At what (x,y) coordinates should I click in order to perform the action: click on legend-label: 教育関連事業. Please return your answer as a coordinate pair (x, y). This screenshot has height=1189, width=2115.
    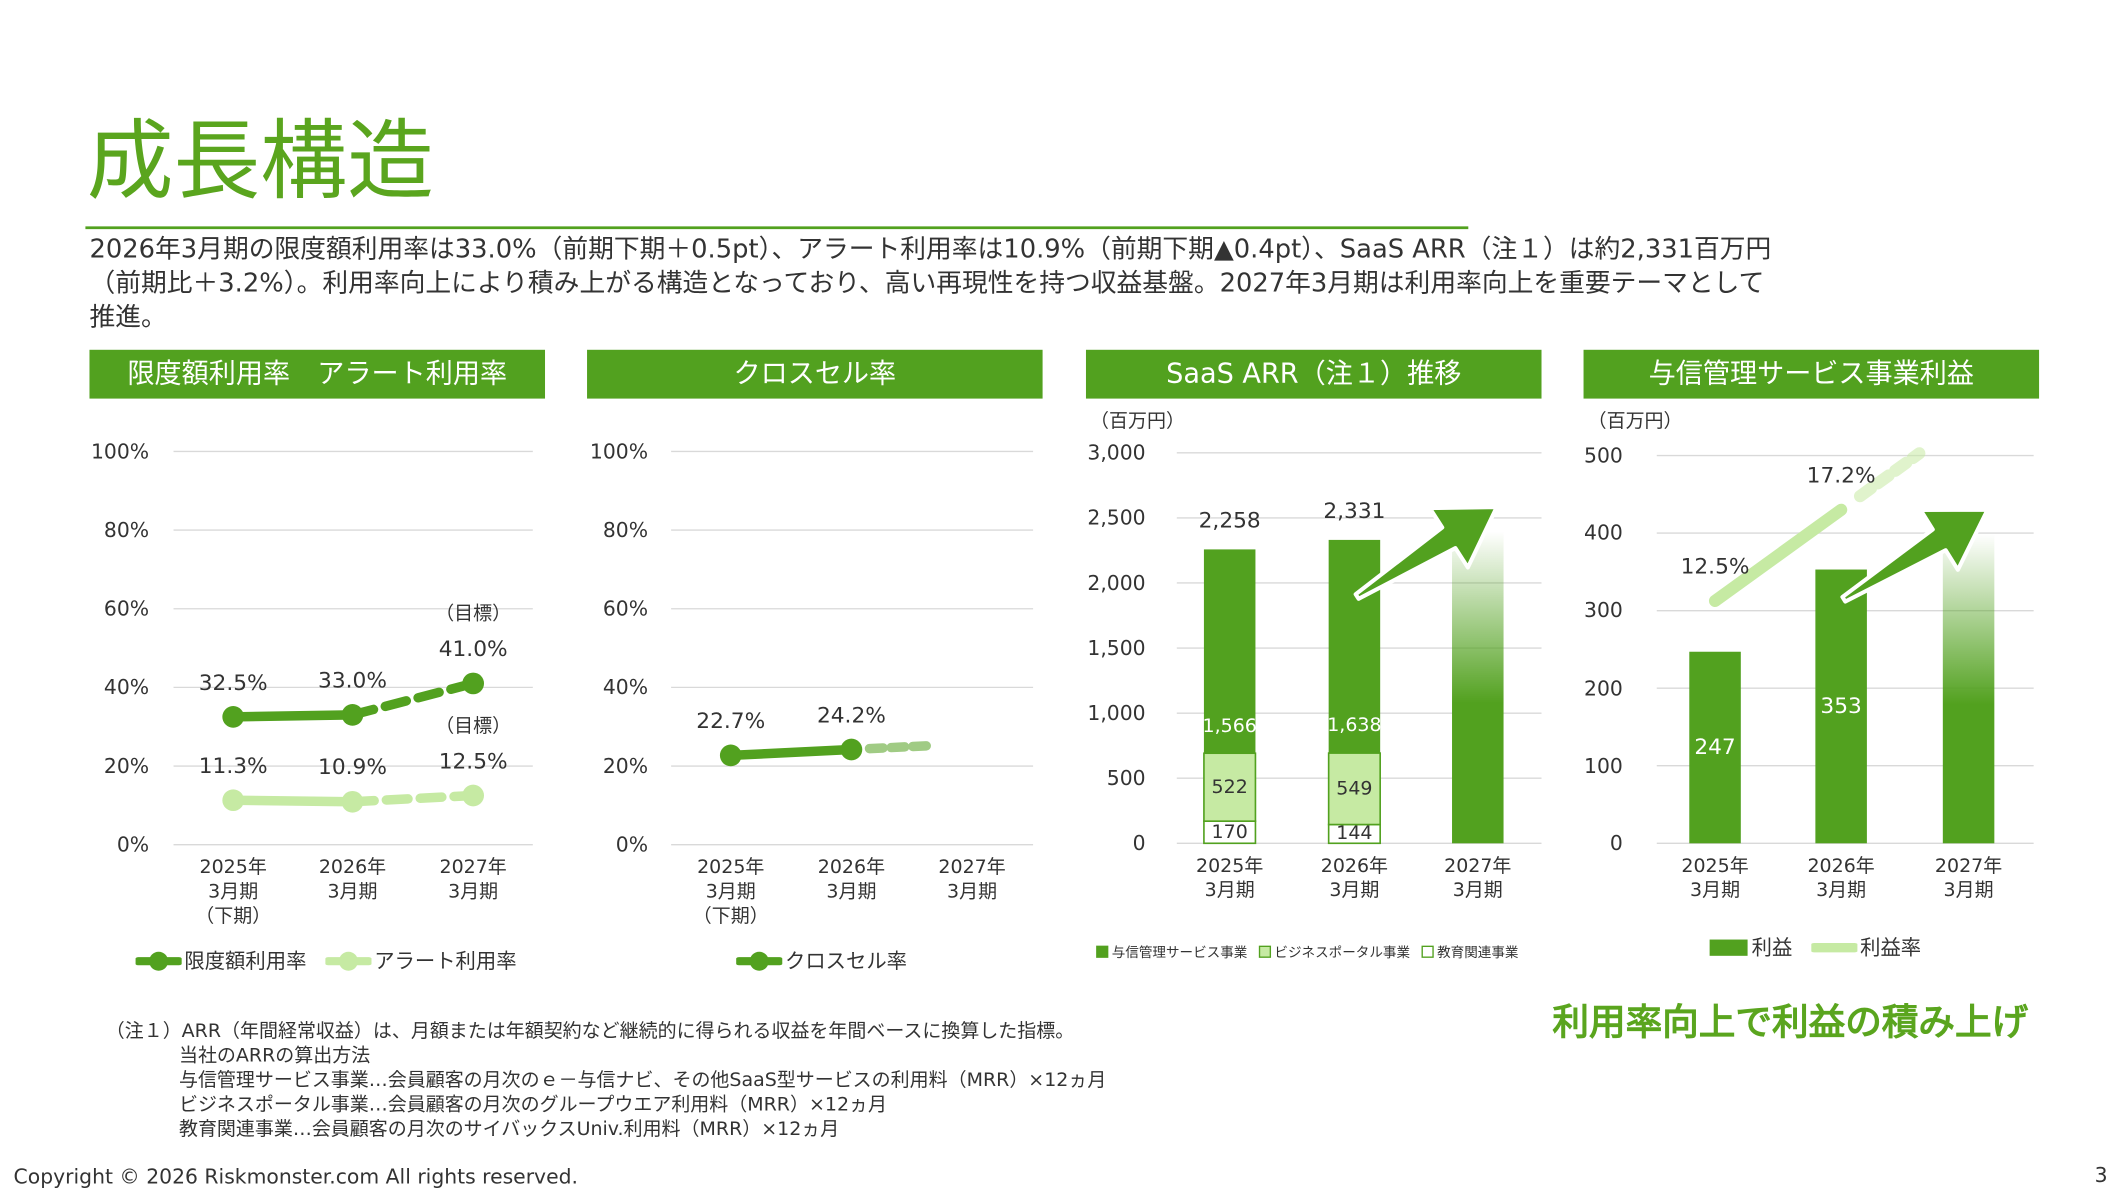
    Looking at the image, I should click on (1478, 954).